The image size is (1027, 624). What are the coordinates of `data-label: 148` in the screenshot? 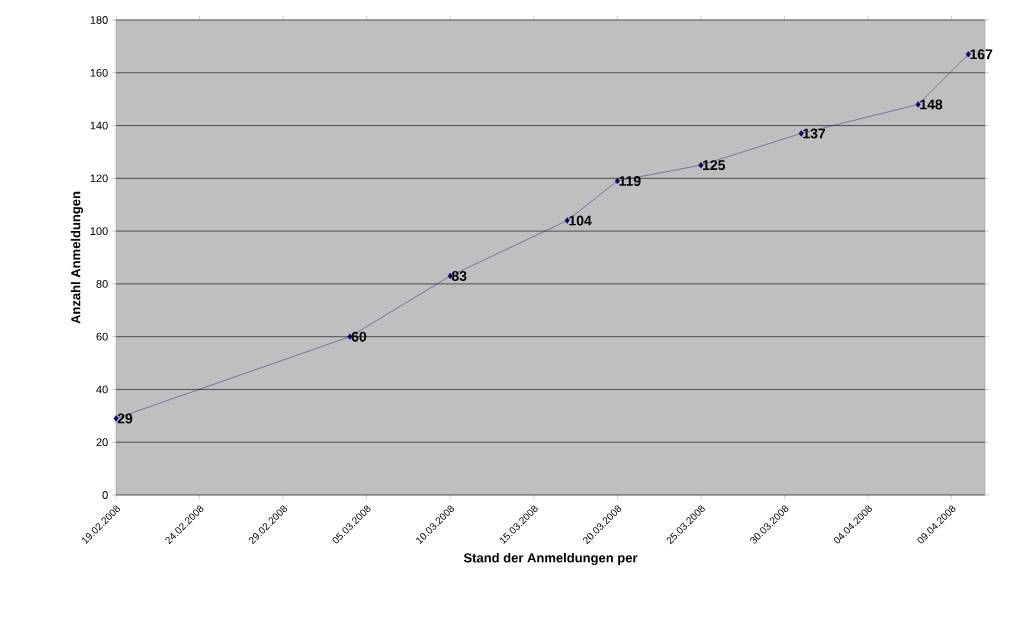 It's located at (931, 104).